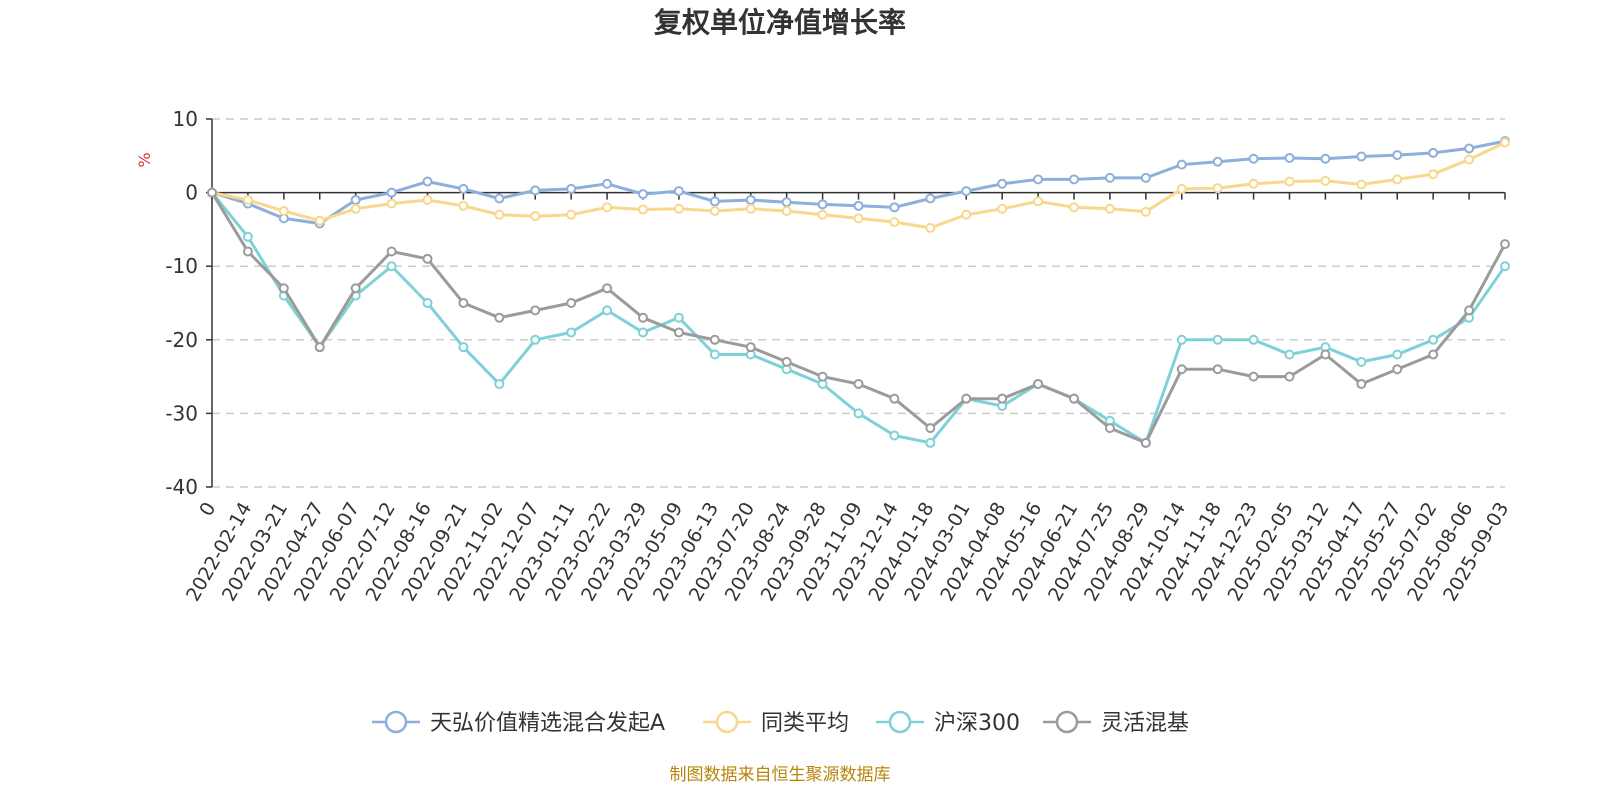 The height and width of the screenshot is (800, 1600). Describe the element at coordinates (780, 22) in the screenshot. I see `chart-title: 复权单位净值增长率` at that location.